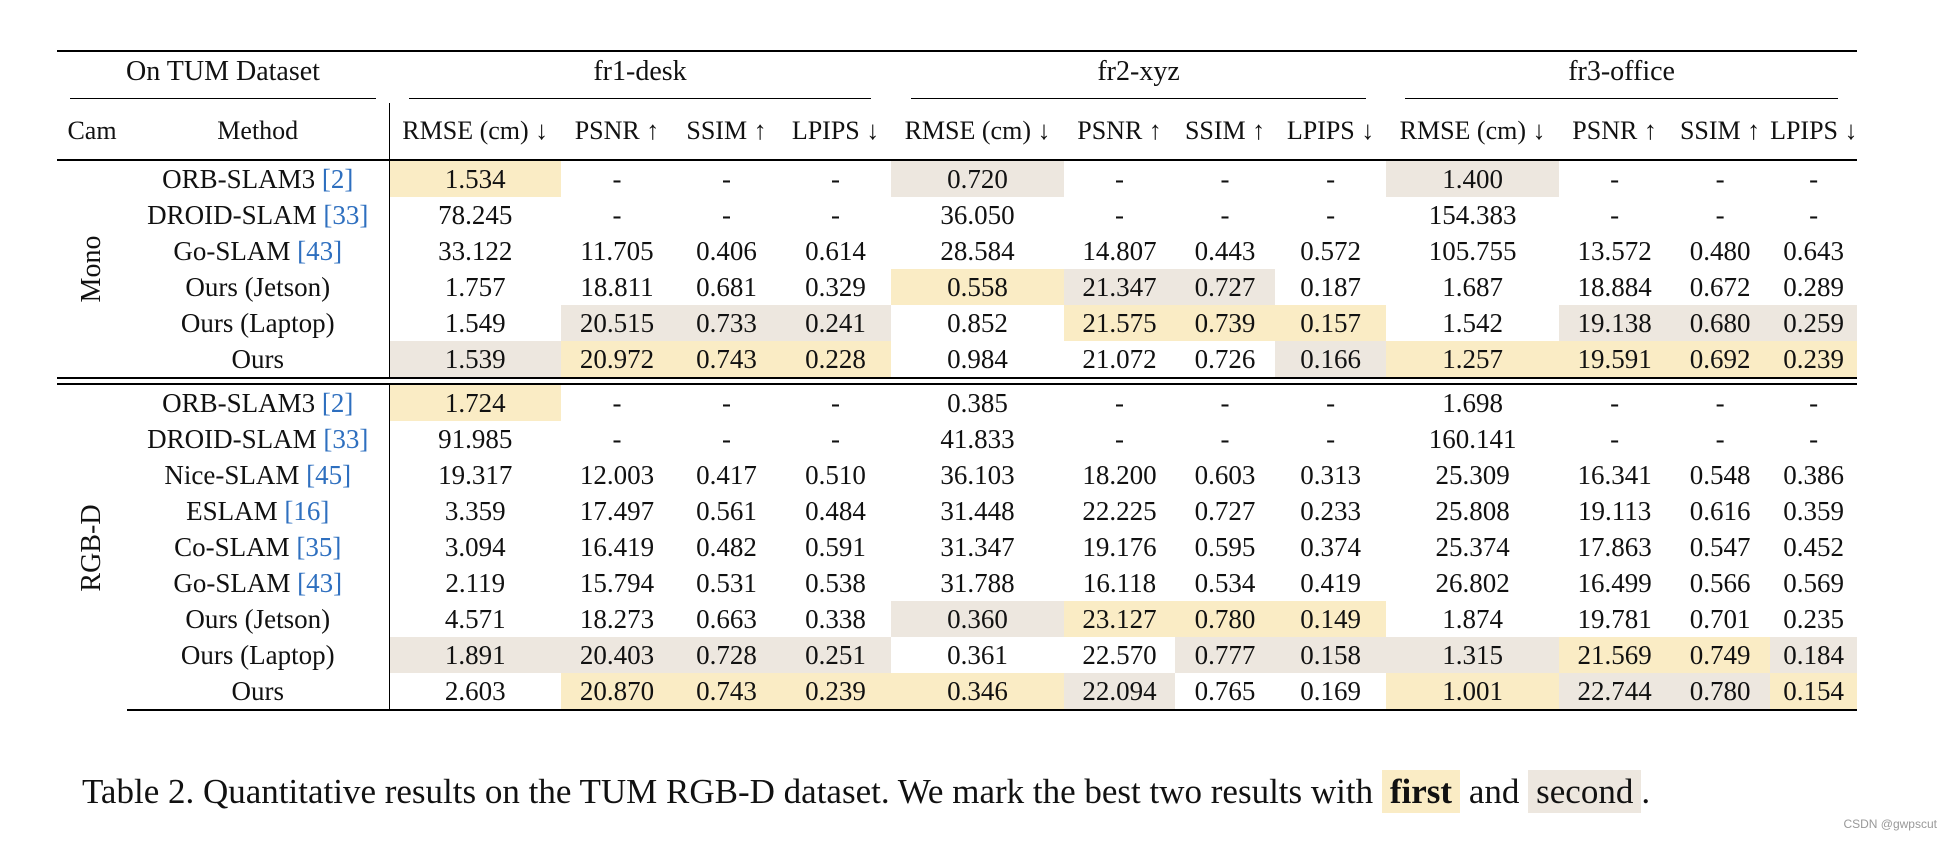 The width and height of the screenshot is (1951, 841). I want to click on value-cell: 36.103, so click(977, 474).